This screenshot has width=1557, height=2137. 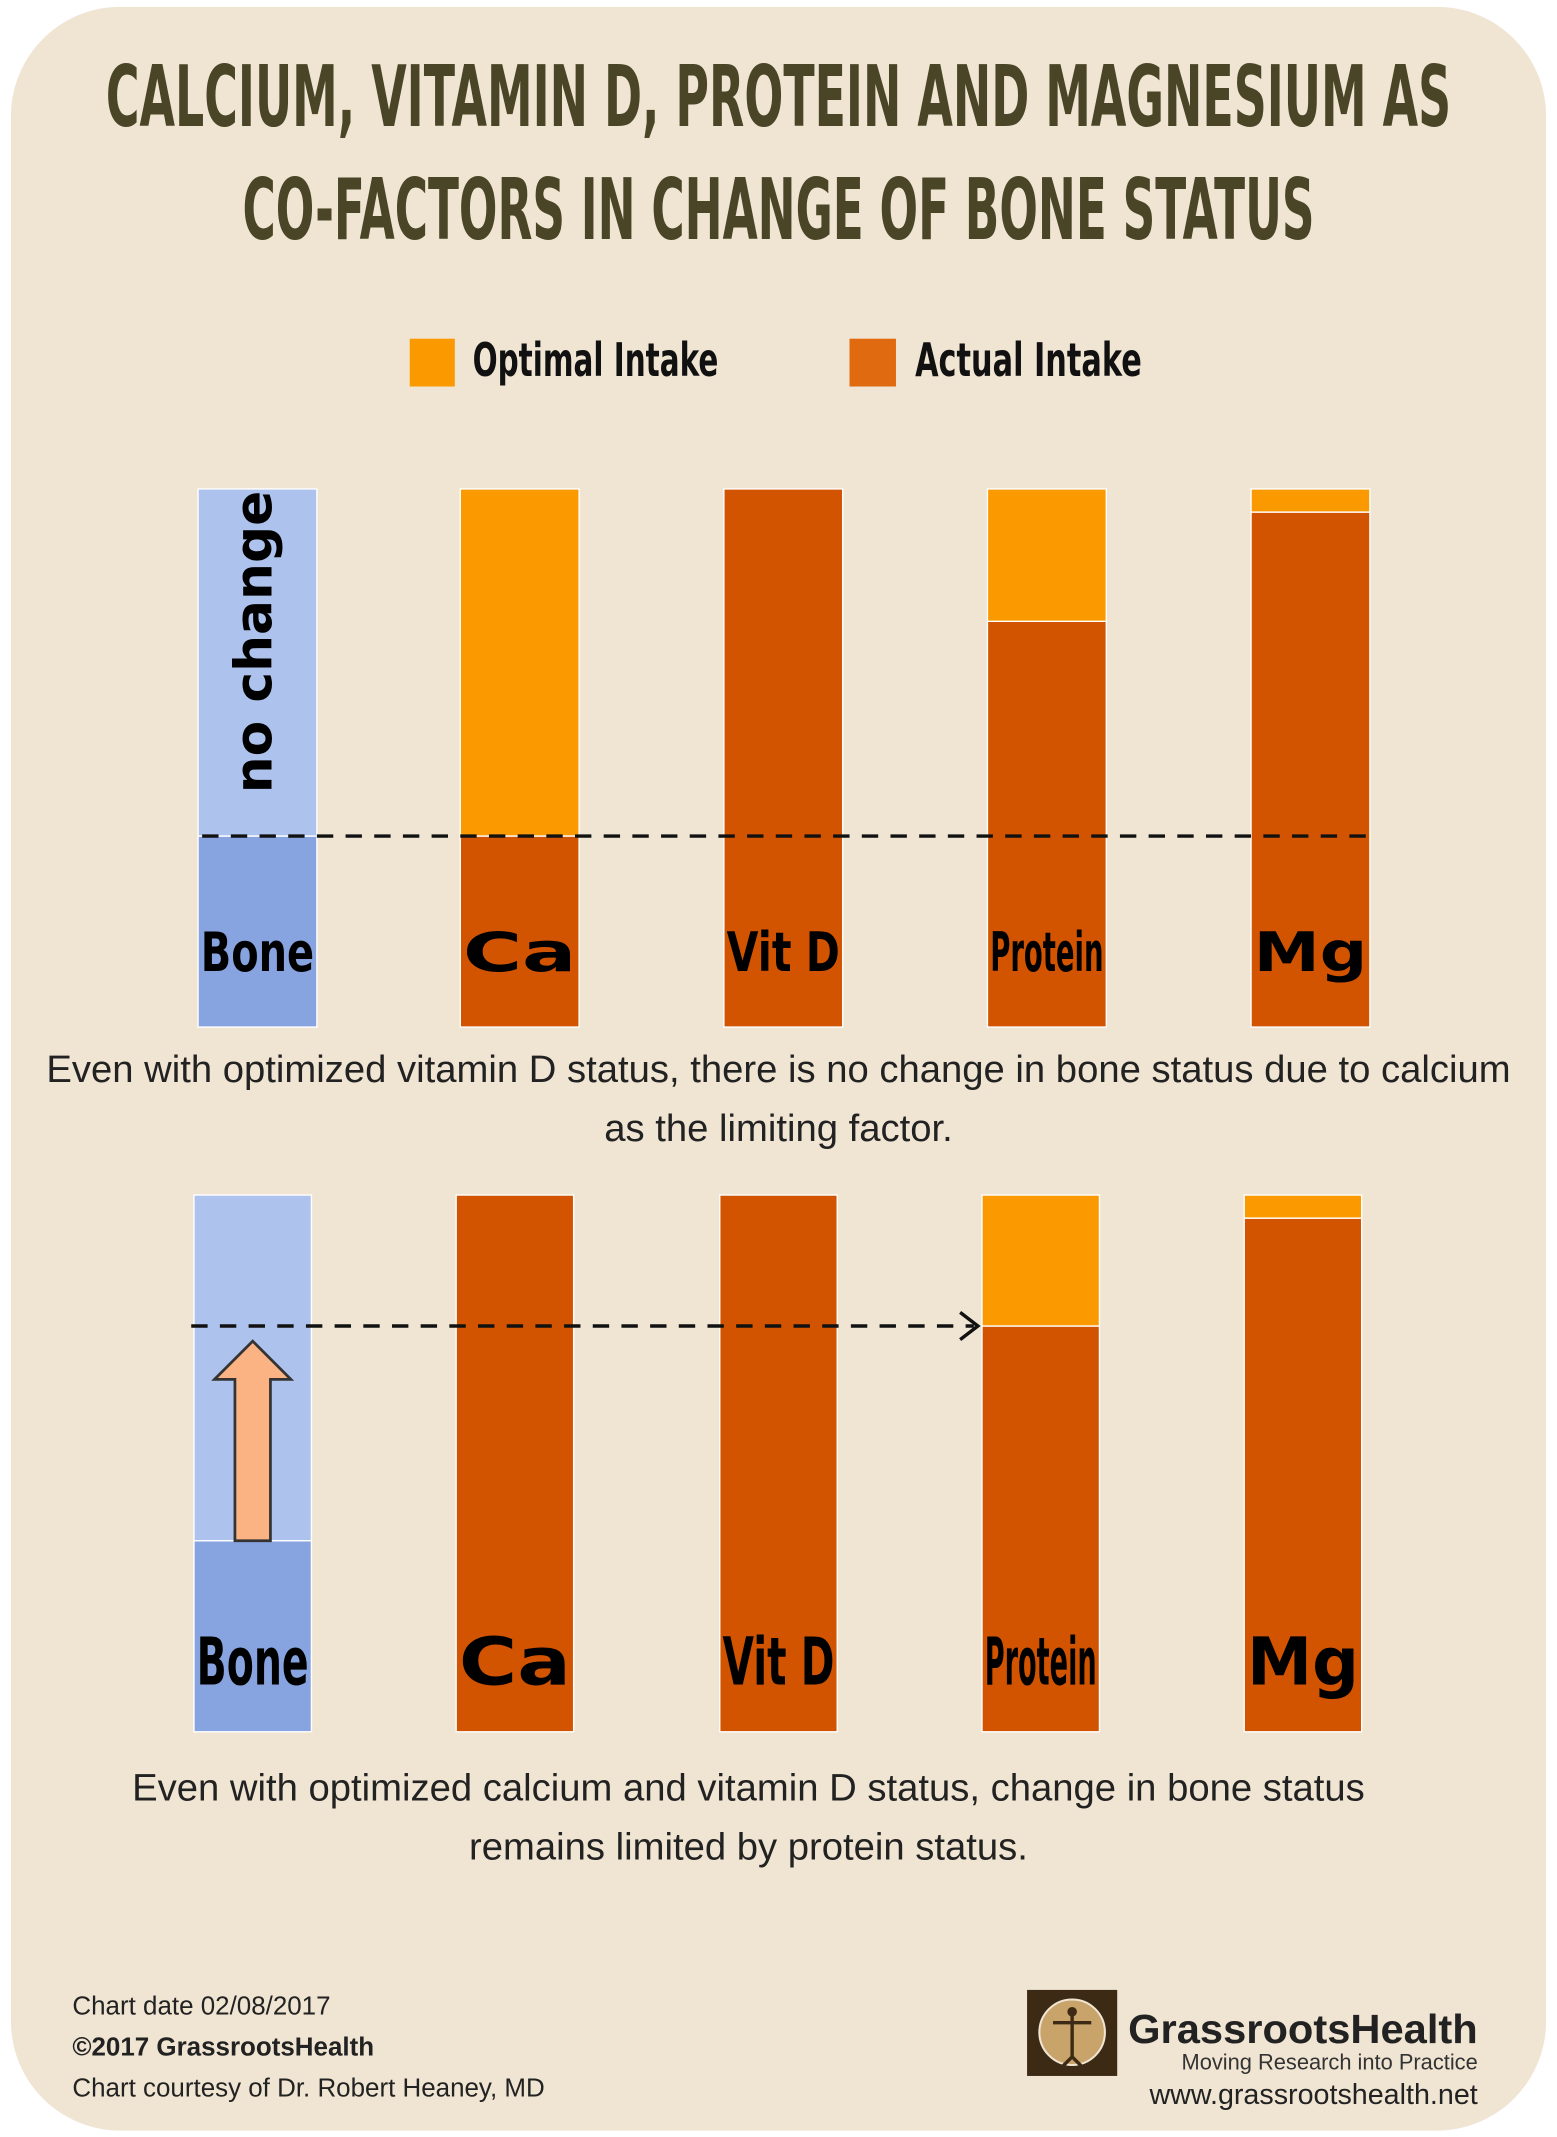 What do you see at coordinates (1330, 2061) in the screenshot?
I see `tagline: Moving Research into Practice` at bounding box center [1330, 2061].